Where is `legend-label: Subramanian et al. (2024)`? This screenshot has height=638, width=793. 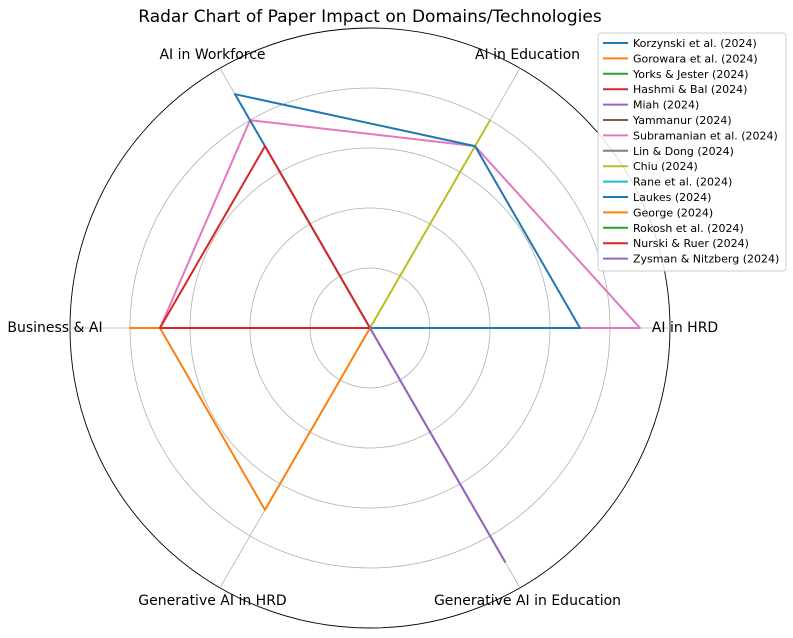
legend-label: Subramanian et al. (2024) is located at coordinates (705, 135).